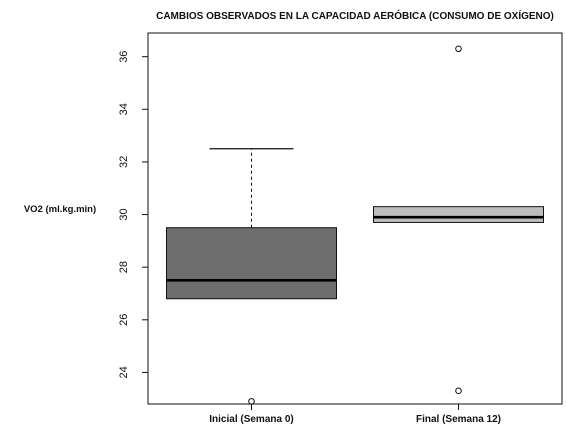 Image resolution: width=566 pixels, height=429 pixels. Describe the element at coordinates (124, 214) in the screenshot. I see `y-tick-label: 30` at that location.